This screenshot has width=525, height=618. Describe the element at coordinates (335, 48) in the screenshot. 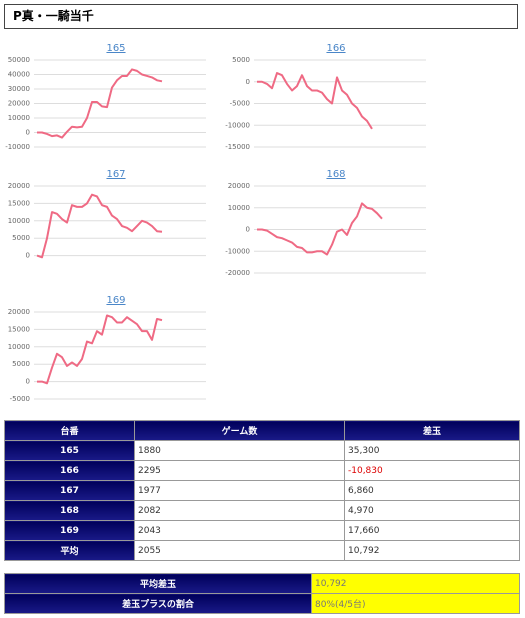

I see `chart-title: 166` at that location.